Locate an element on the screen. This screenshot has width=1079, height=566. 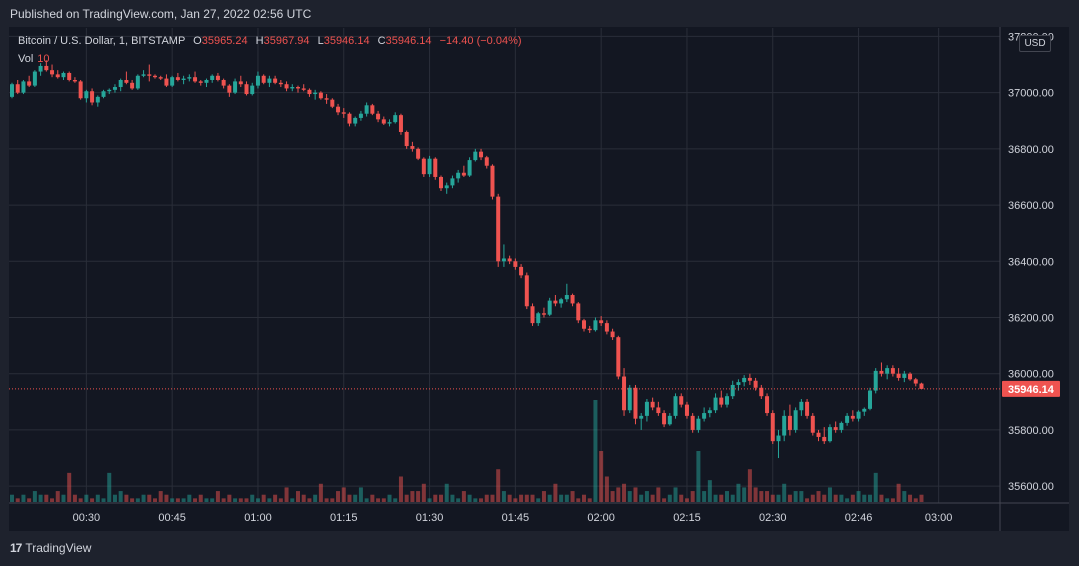
currency-button: USD is located at coordinates (1035, 43).